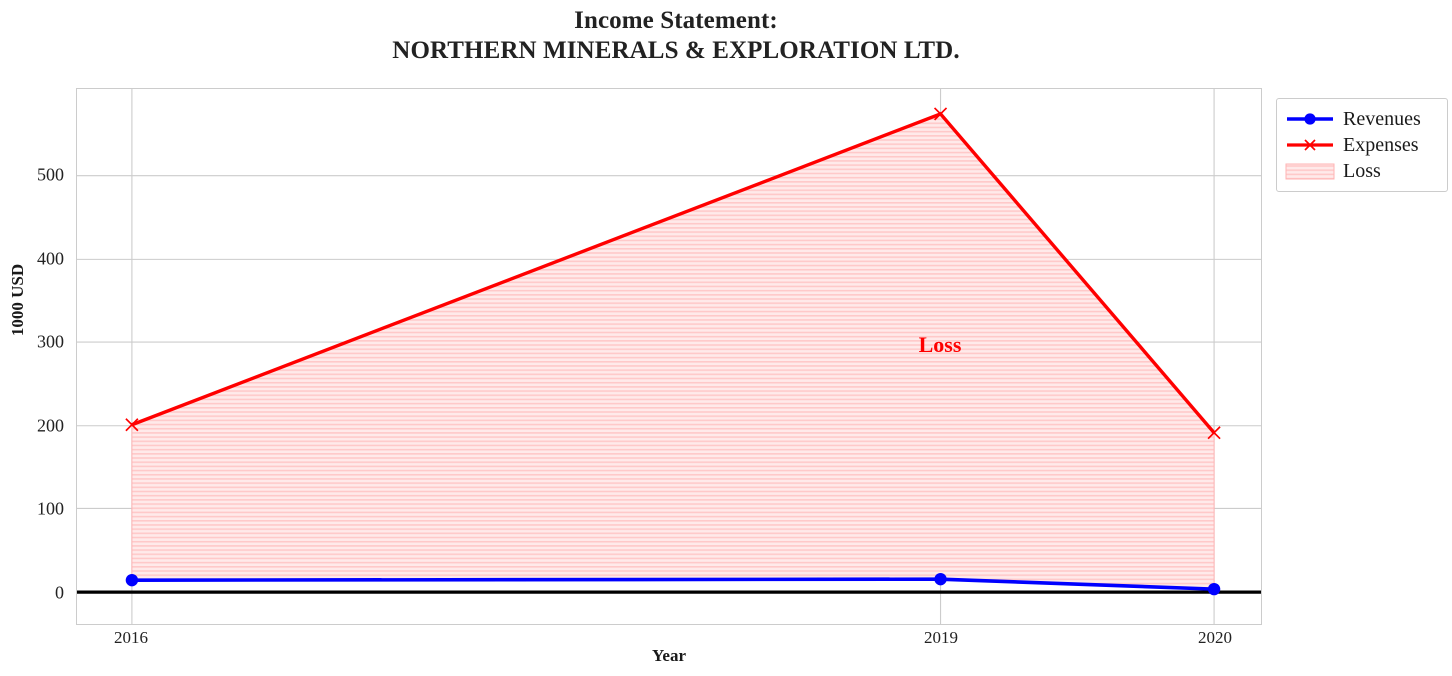  Describe the element at coordinates (676, 50) in the screenshot. I see `title-line-2: NORTHERN MINERALS & EXPLORATION LTD.` at that location.